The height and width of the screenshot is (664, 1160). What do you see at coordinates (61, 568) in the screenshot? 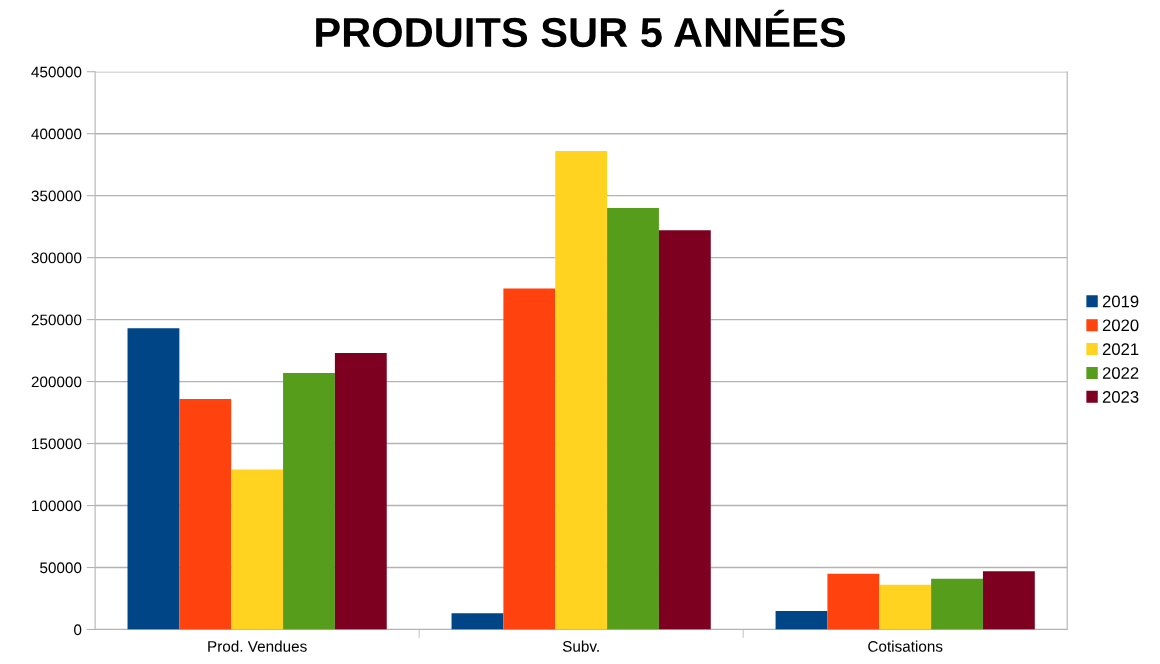
I see `y-tick-label: 50000` at bounding box center [61, 568].